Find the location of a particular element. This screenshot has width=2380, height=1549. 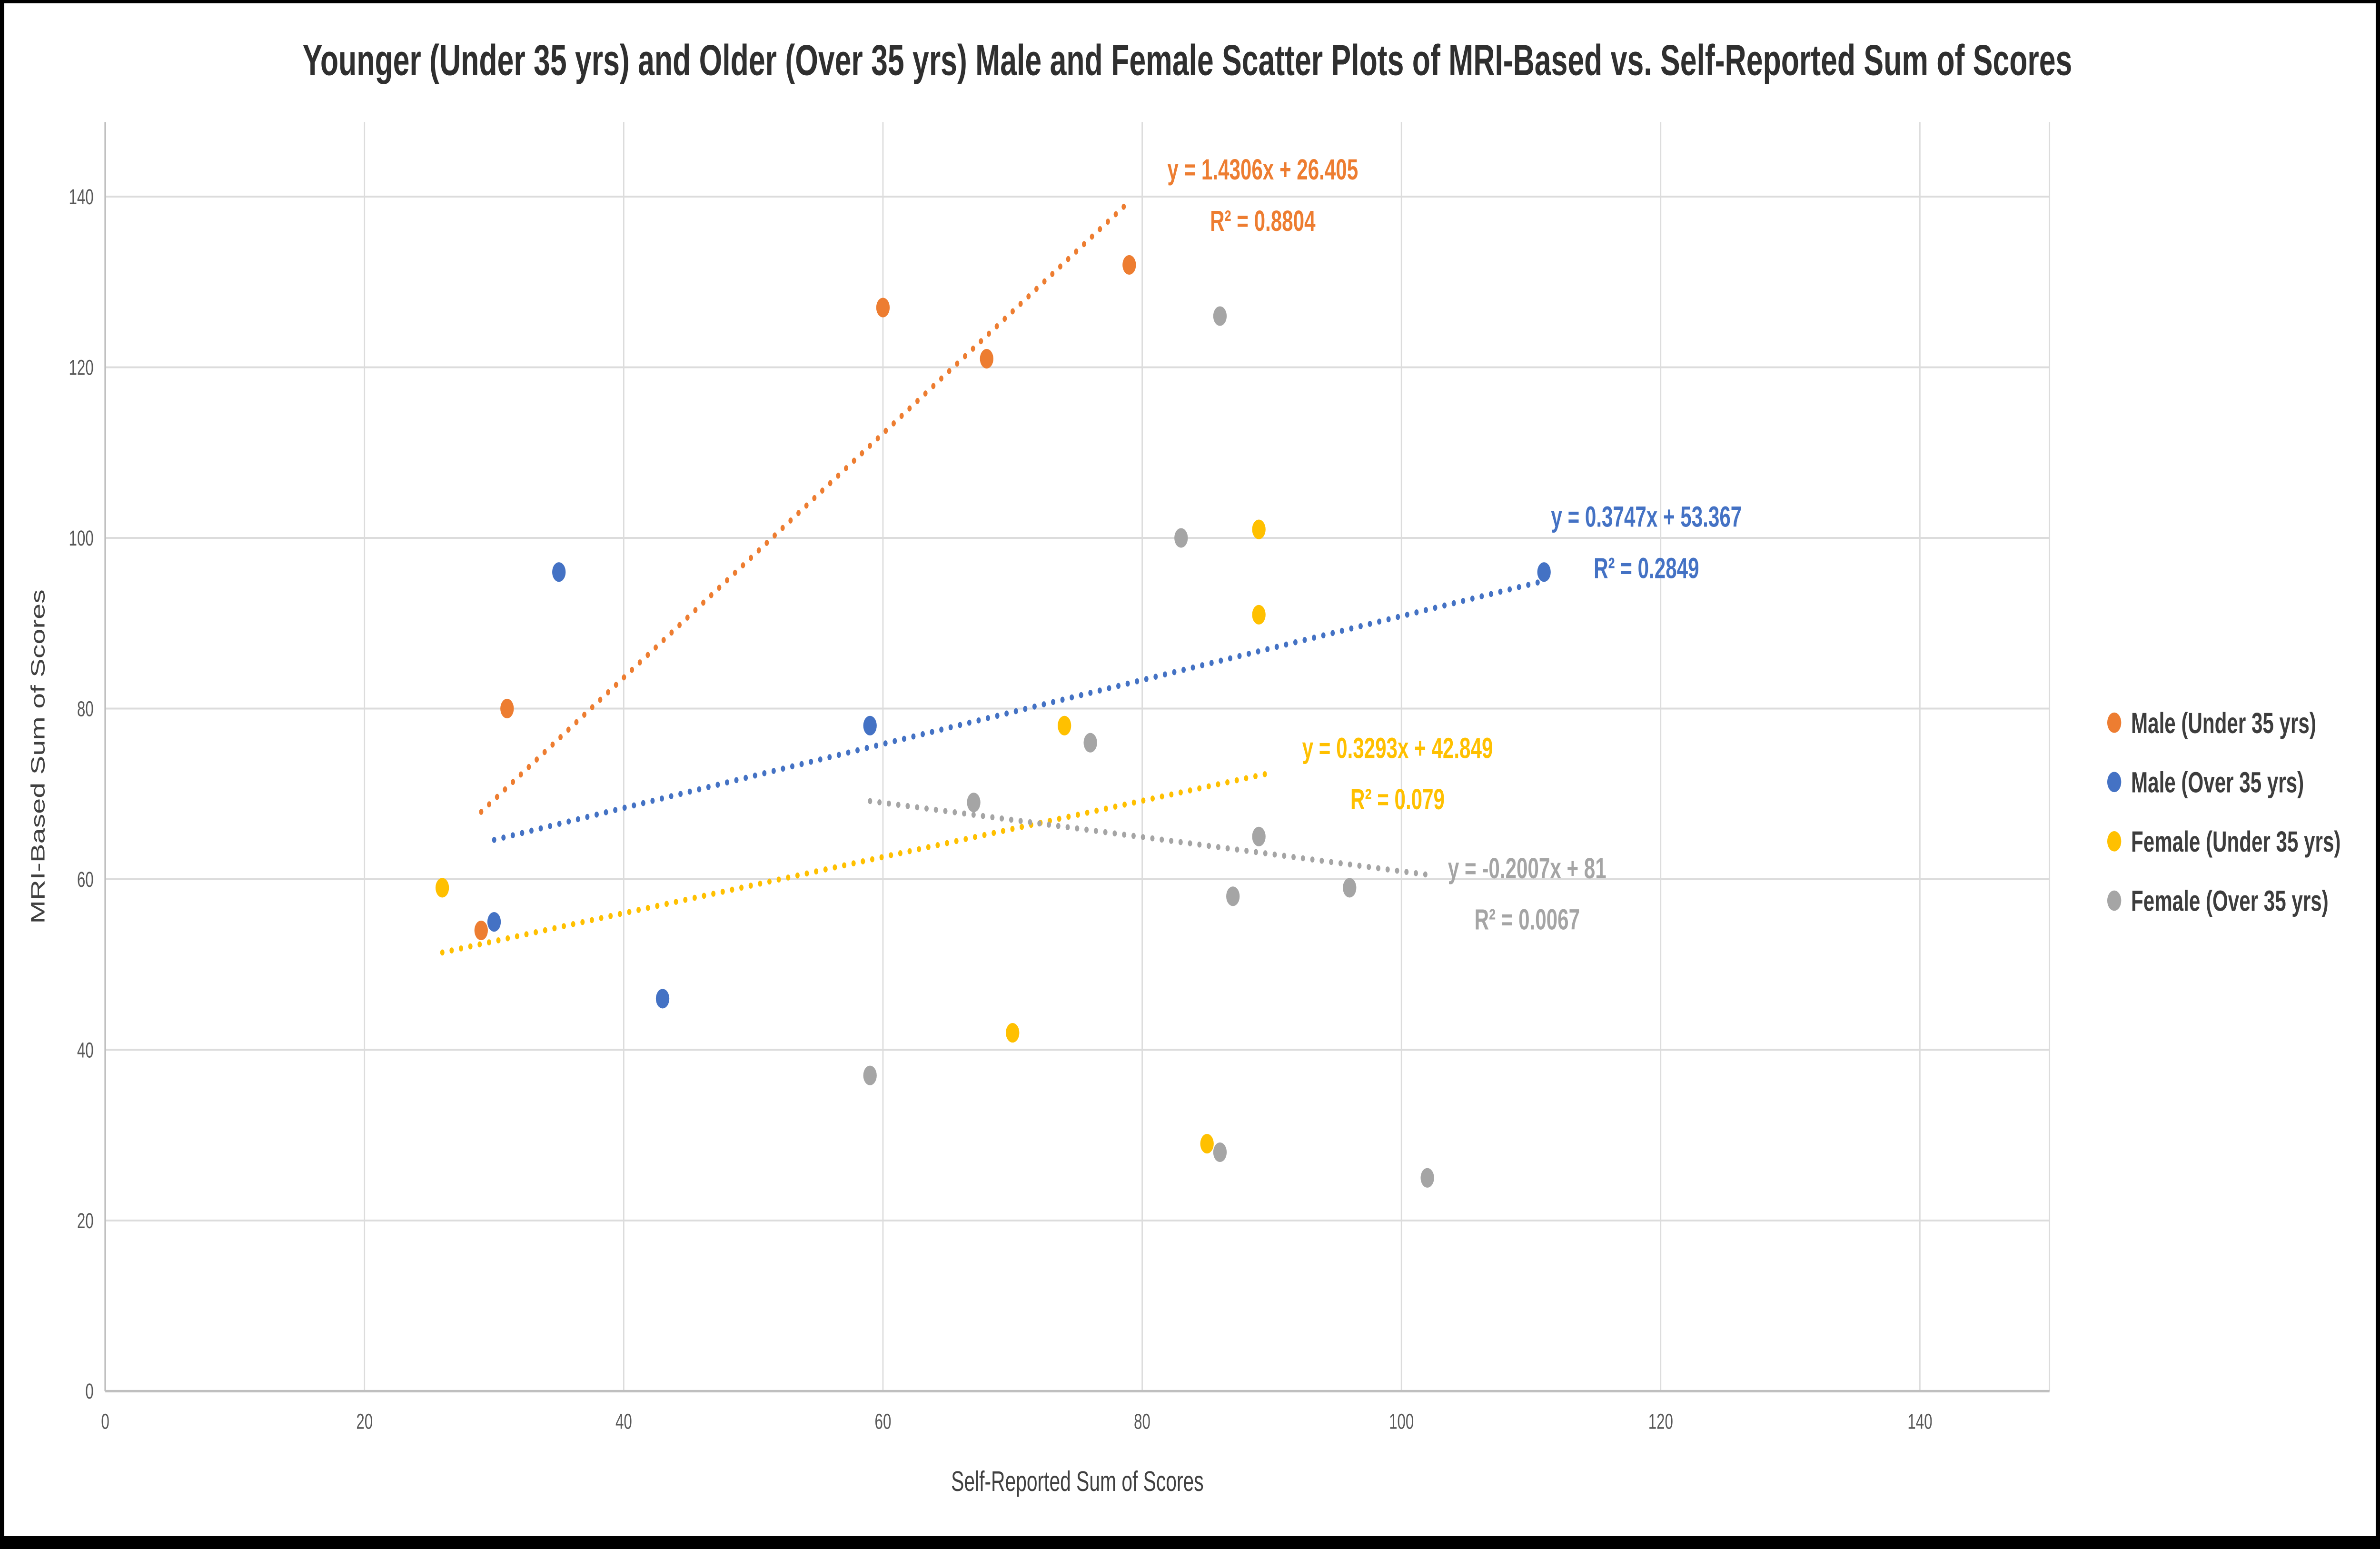

x-tick-label: 40 is located at coordinates (623, 1422).